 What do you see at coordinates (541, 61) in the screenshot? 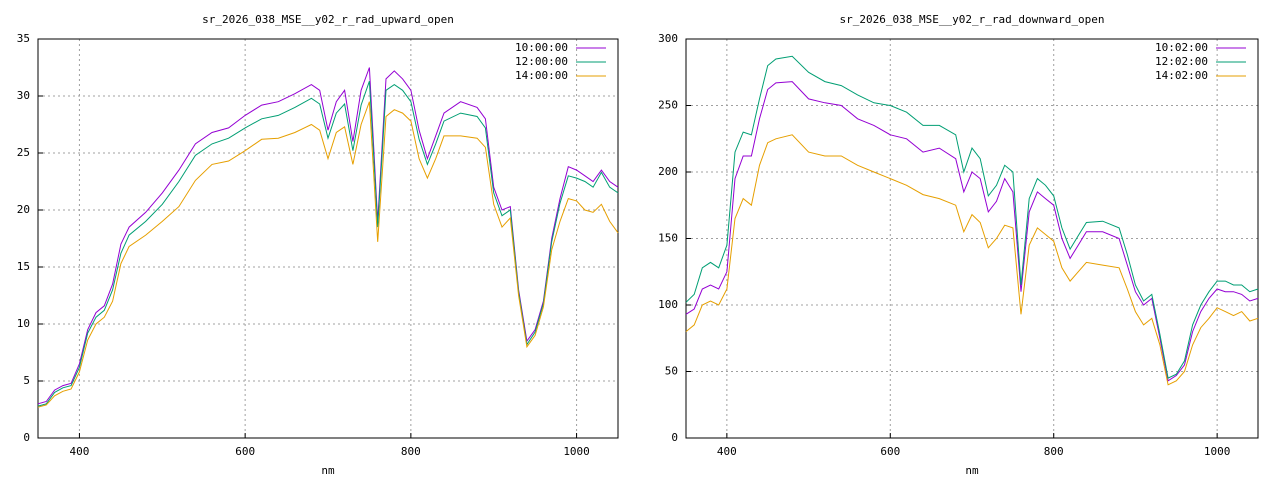
I see `legend-label: 12:00:00` at bounding box center [541, 61].